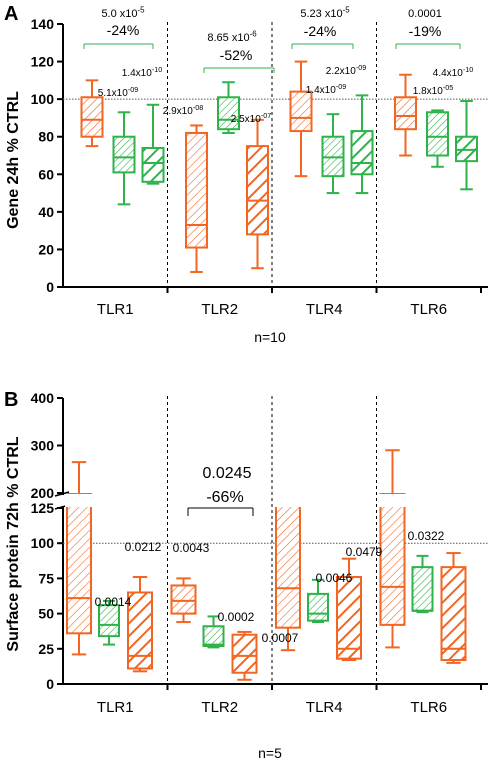 This screenshot has width=491, height=763. I want to click on panel-b-ylabel: Surface protein 72h % CTRL, so click(13, 543).